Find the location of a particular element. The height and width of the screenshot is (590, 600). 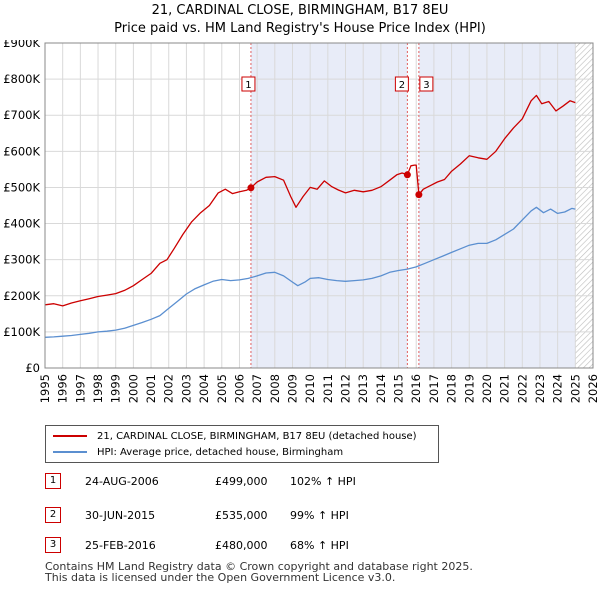

y-tick-label: £800K is located at coordinates (21, 79).